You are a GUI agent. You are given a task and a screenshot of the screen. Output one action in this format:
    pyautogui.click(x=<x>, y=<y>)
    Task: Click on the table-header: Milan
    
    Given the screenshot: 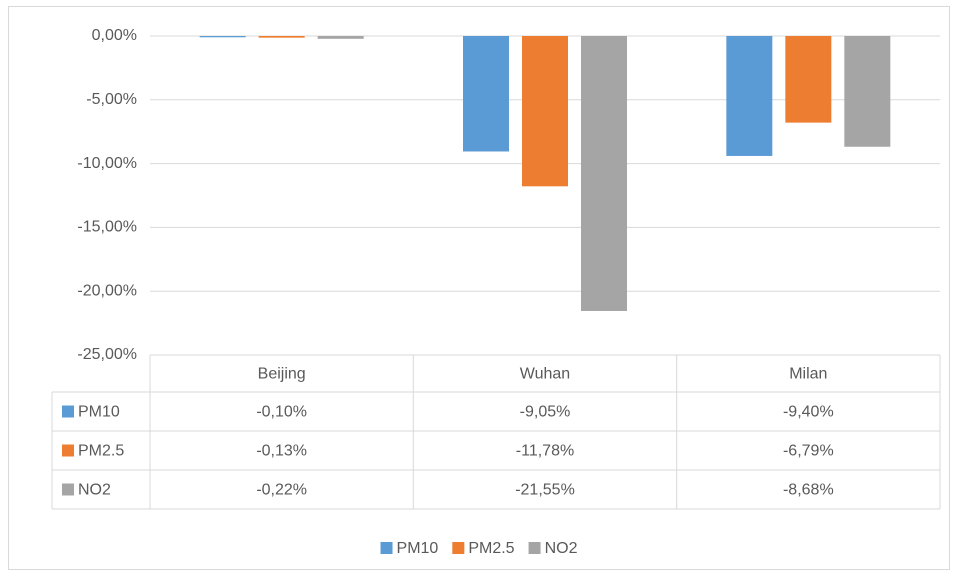 What is the action you would take?
    pyautogui.click(x=808, y=374)
    